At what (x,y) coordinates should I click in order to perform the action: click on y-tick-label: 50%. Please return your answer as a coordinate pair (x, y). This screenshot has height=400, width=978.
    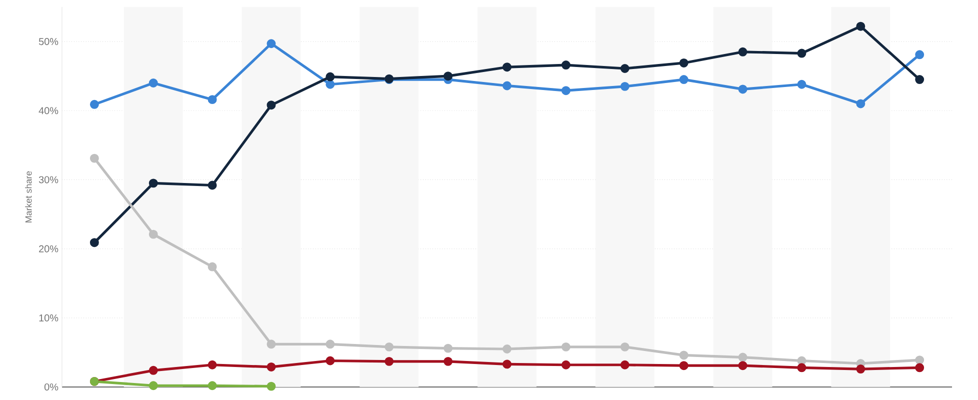
    Looking at the image, I should click on (48, 42).